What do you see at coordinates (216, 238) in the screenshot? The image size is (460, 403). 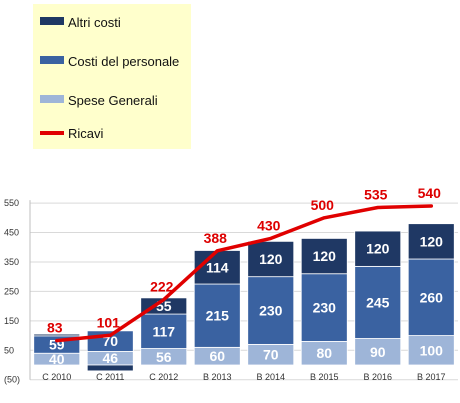 I see `revenue-value-label: 388` at bounding box center [216, 238].